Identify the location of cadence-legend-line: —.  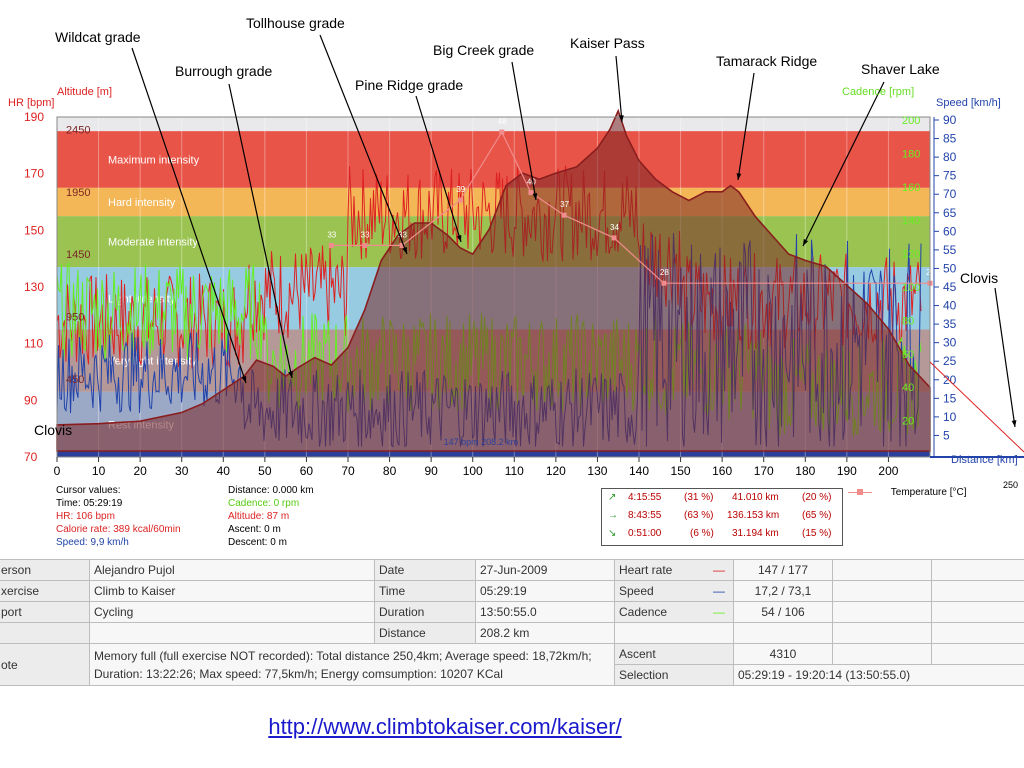
(719, 612).